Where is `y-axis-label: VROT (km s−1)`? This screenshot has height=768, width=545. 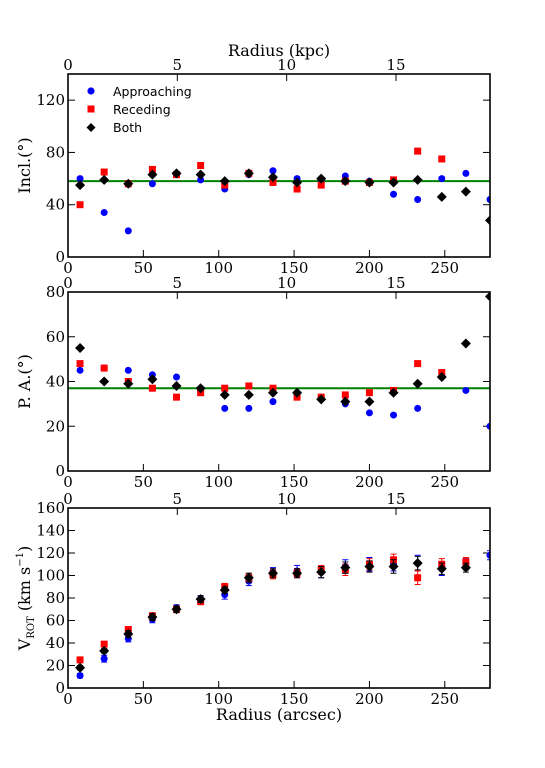 y-axis-label: VROT (km s−1) is located at coordinates (26, 598).